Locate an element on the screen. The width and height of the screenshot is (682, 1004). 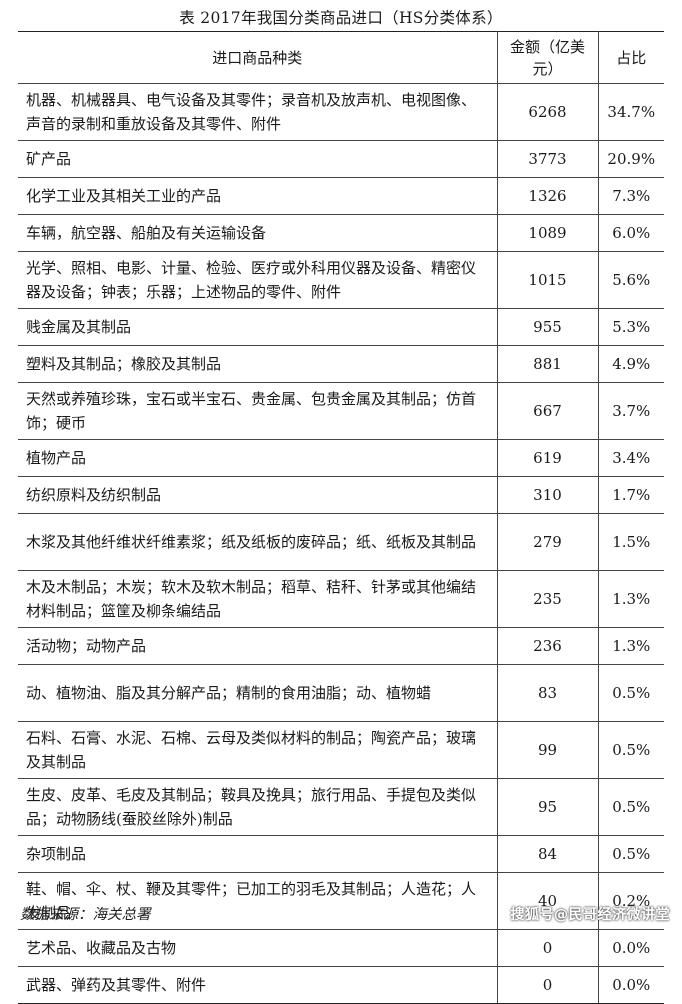
table-row: 武器、弹药及其零件、附件 0 0.0% is located at coordinates (341, 985).